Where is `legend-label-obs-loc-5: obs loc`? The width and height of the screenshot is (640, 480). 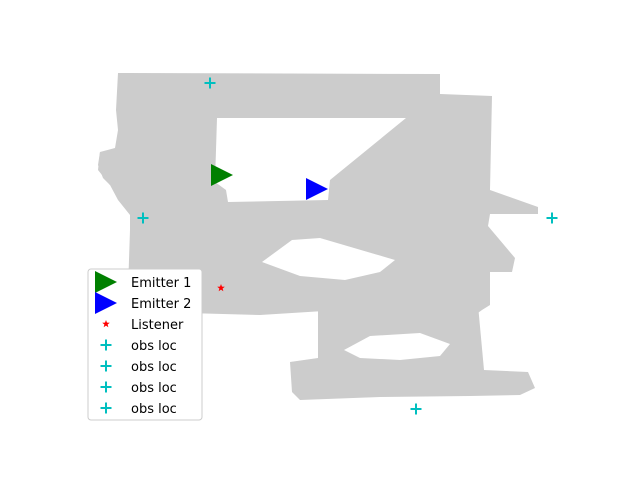
legend-label-obs-loc-5: obs loc is located at coordinates (154, 388).